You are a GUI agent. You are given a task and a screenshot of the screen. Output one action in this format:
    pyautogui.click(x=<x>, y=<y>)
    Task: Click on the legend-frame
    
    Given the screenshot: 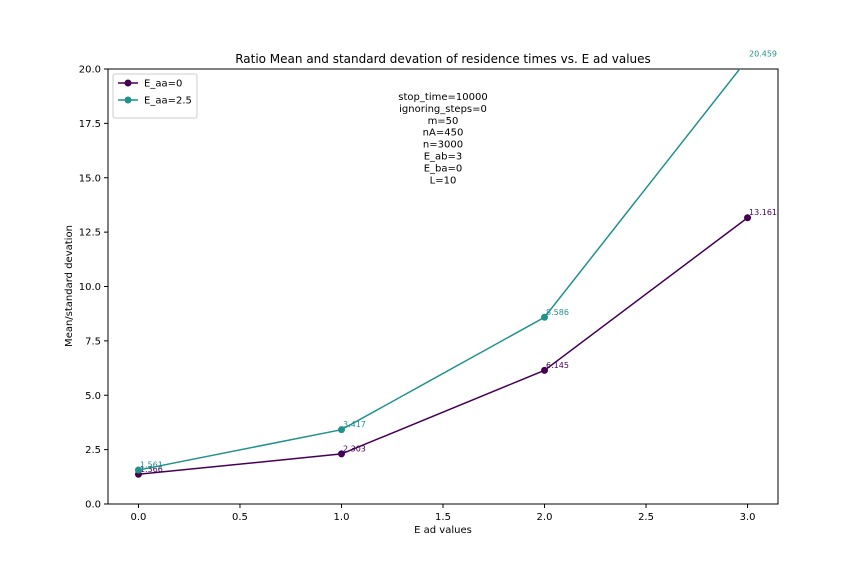 What is the action you would take?
    pyautogui.click(x=155, y=96)
    